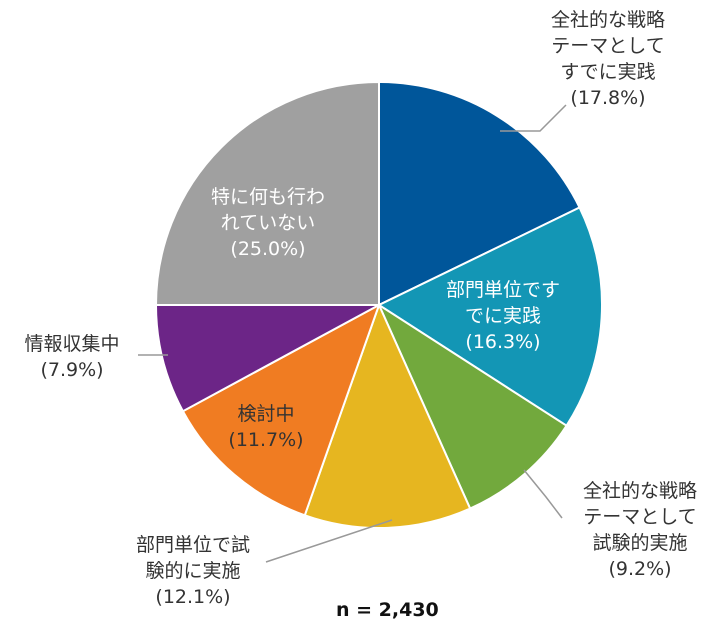  I want to click on slice-label-line: 部門単位で試, so click(193, 545).